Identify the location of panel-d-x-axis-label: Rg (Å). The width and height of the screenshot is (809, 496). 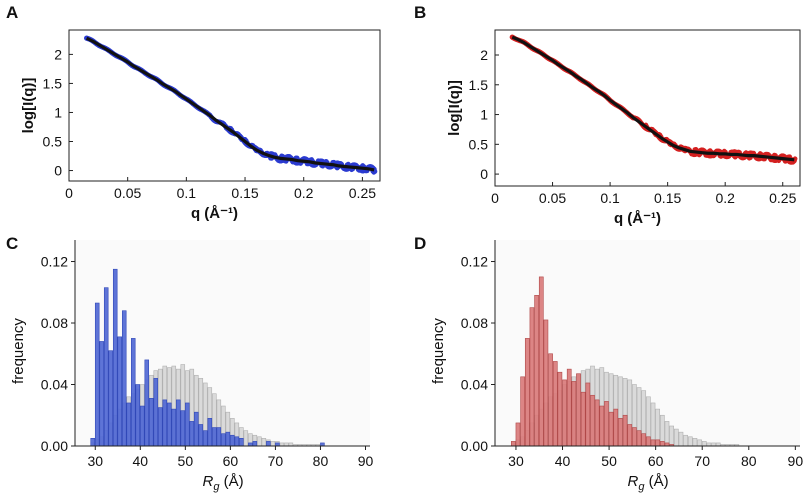
(648, 483).